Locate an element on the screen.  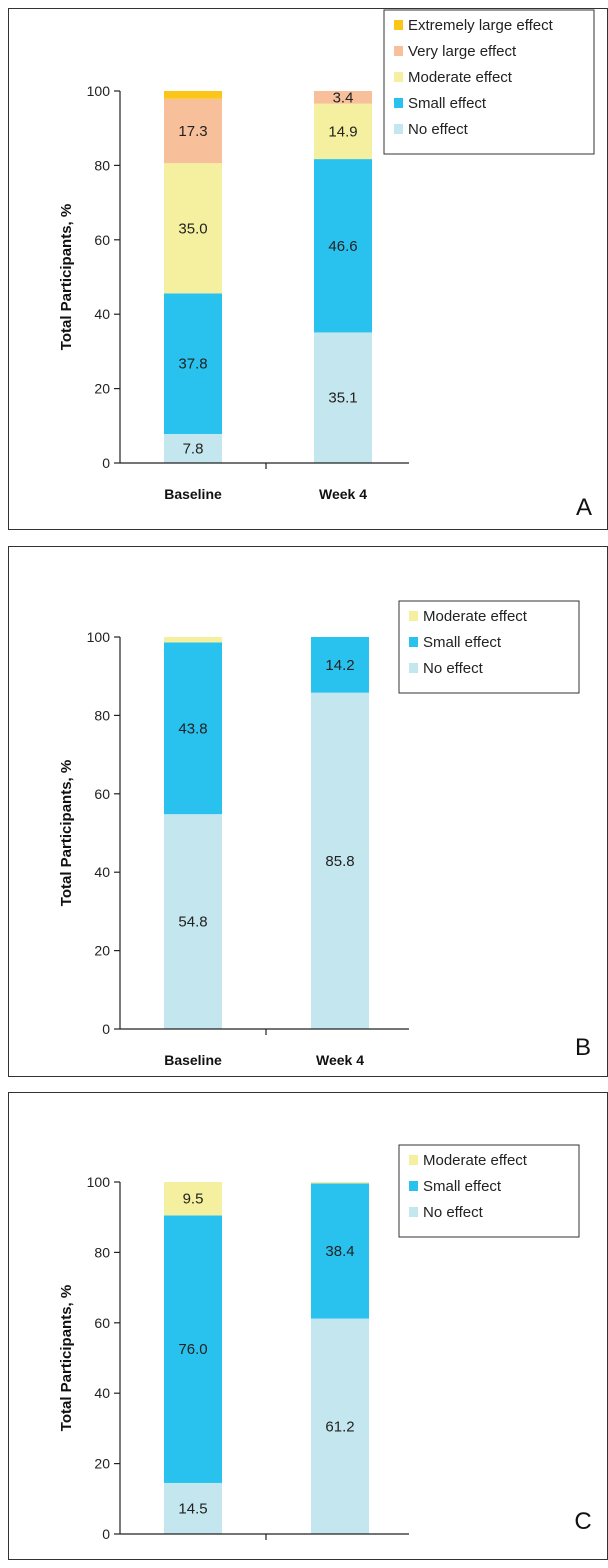
y-tick-label-c-0: 0 is located at coordinates (106, 1534).